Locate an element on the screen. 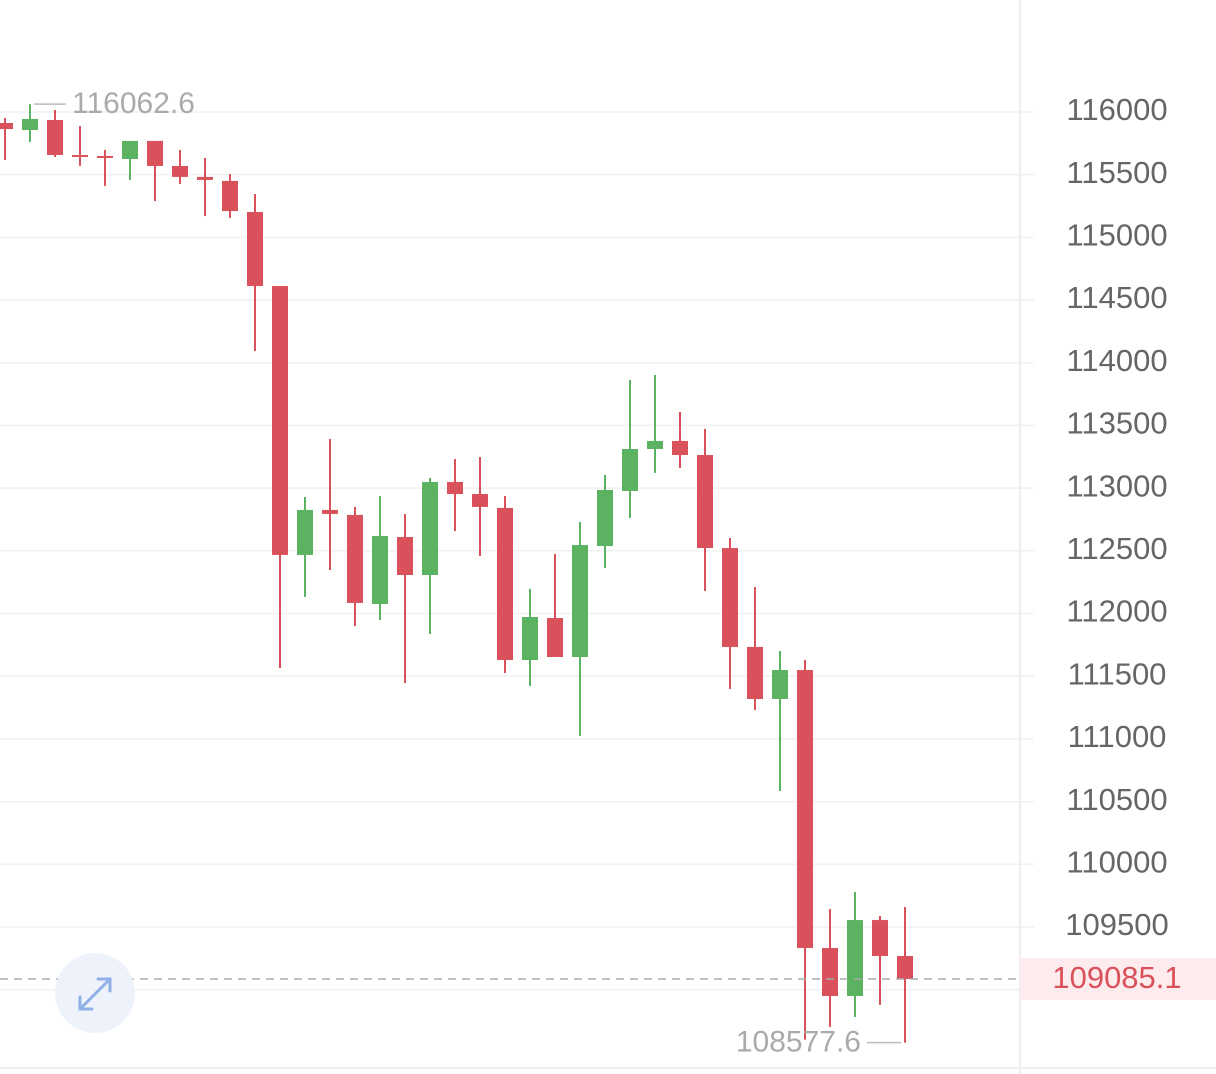 This screenshot has height=1074, width=1216. min-label: 108577.6 is located at coordinates (798, 1042).